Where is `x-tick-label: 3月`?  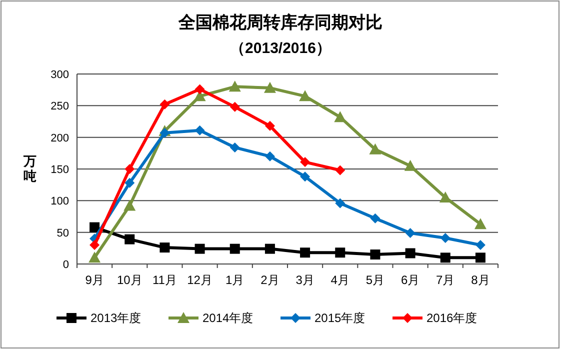 x-tick-label: 3月 is located at coordinates (305, 280).